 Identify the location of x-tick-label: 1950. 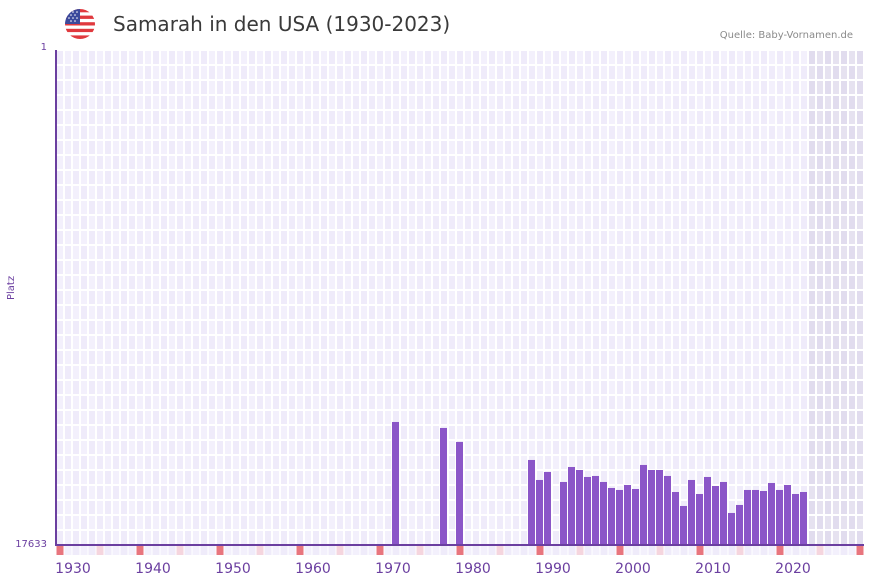
(233, 569).